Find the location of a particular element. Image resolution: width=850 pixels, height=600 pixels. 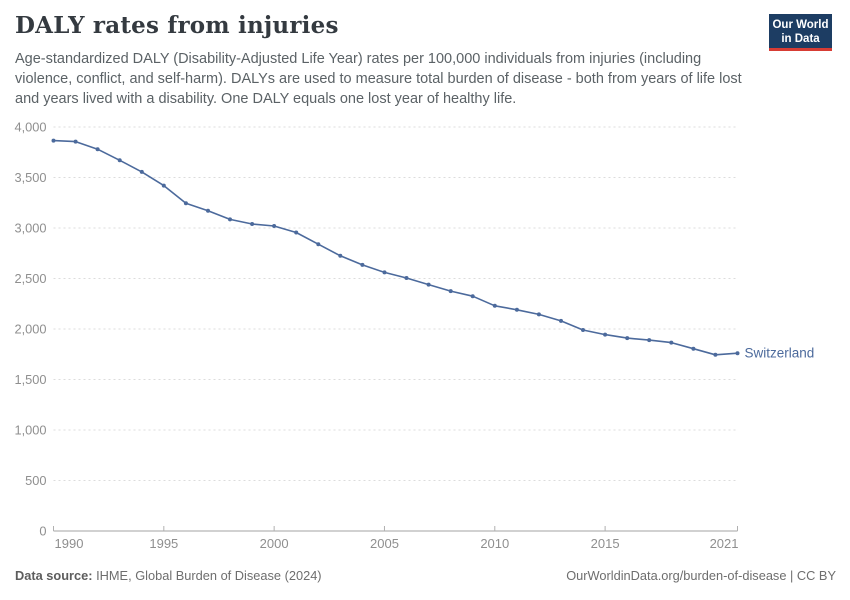

page-title: DALY rates from injuries is located at coordinates (177, 25).